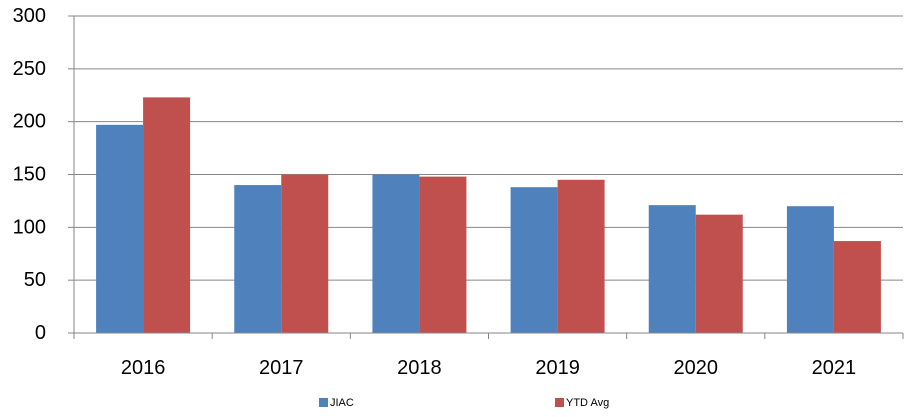 The height and width of the screenshot is (417, 916). Describe the element at coordinates (29, 122) in the screenshot. I see `y-tick-label: 200` at that location.